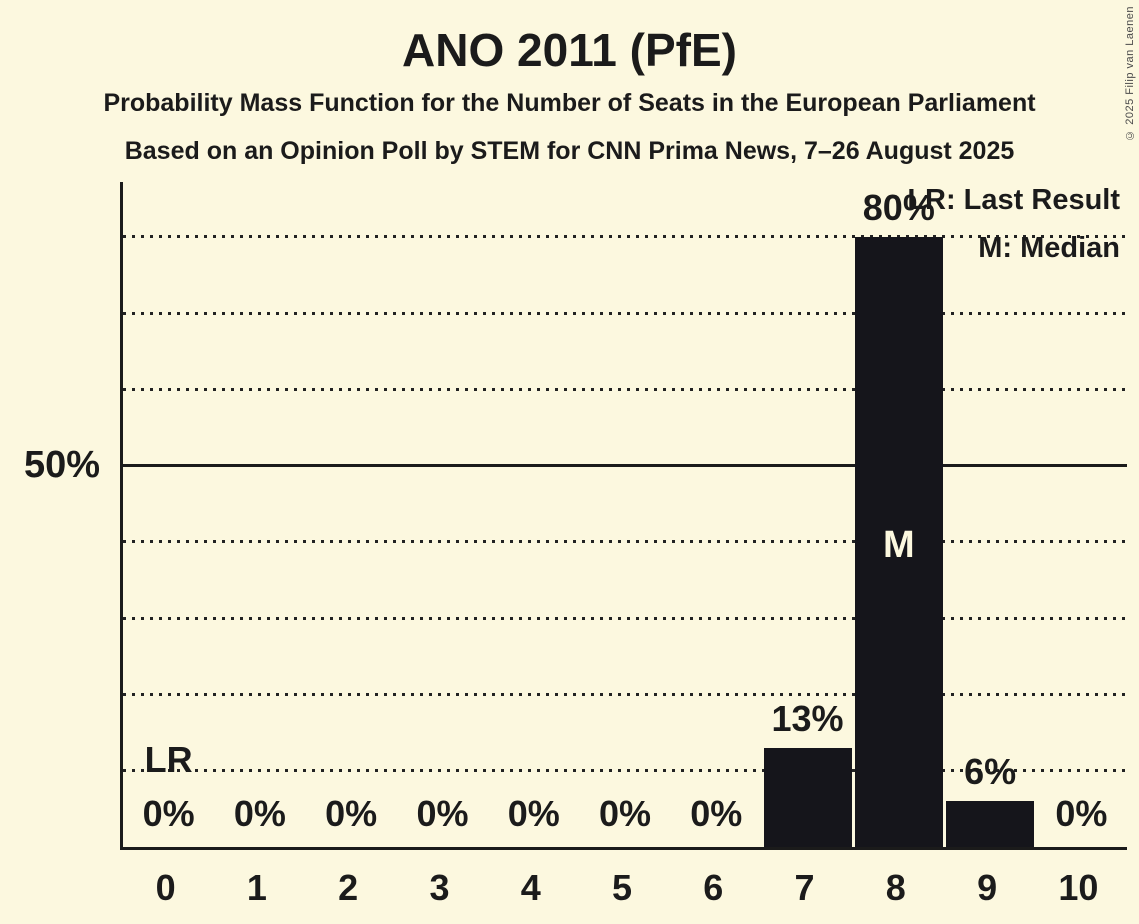 This screenshot has width=1139, height=924. What do you see at coordinates (990, 772) in the screenshot?
I see `bar-value-label-9: 6%` at bounding box center [990, 772].